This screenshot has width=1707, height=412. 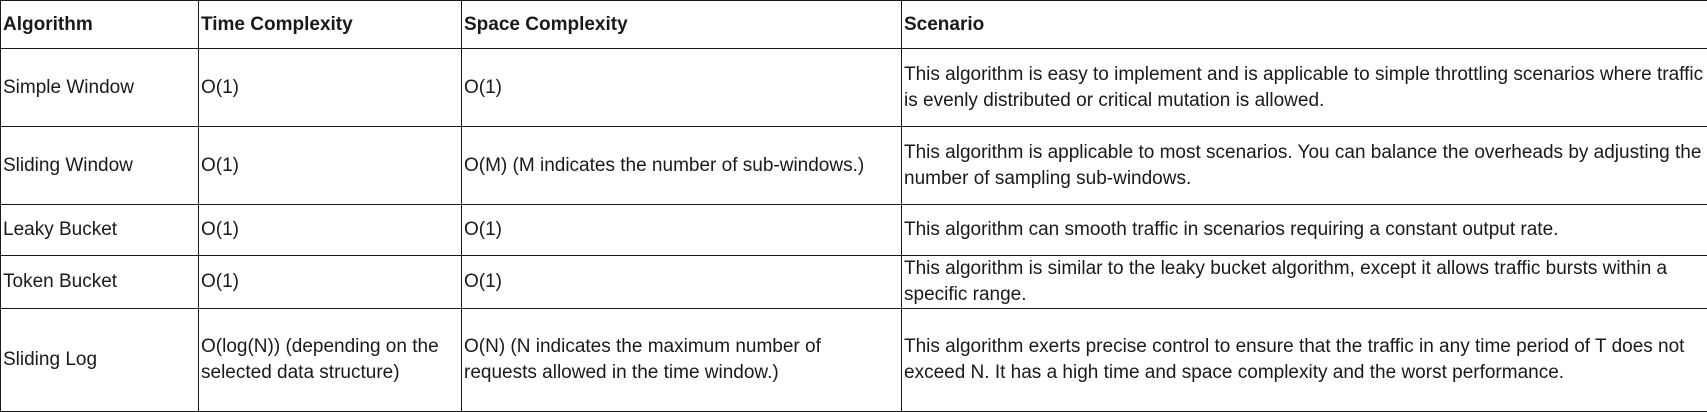 What do you see at coordinates (100, 282) in the screenshot?
I see `cell-algorithm: Token Bucket` at bounding box center [100, 282].